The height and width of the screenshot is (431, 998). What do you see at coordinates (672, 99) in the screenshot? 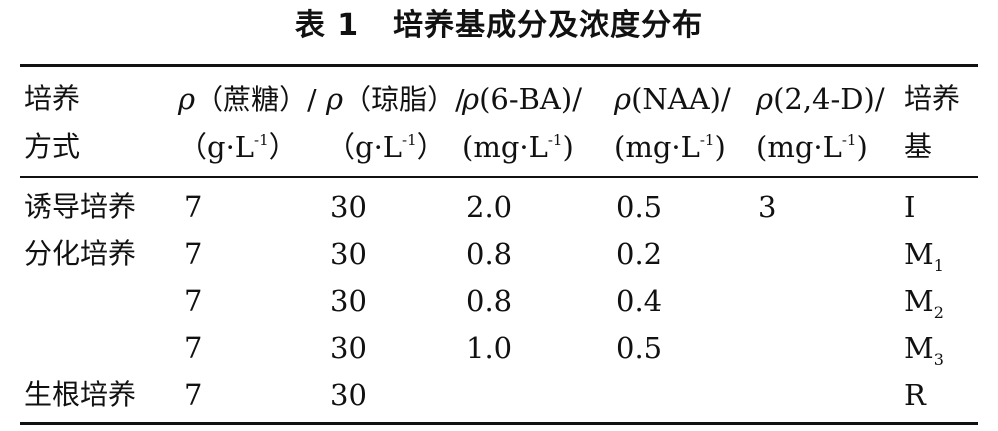
I see `header-naa-line1: ρ(NAA)/` at bounding box center [672, 99].